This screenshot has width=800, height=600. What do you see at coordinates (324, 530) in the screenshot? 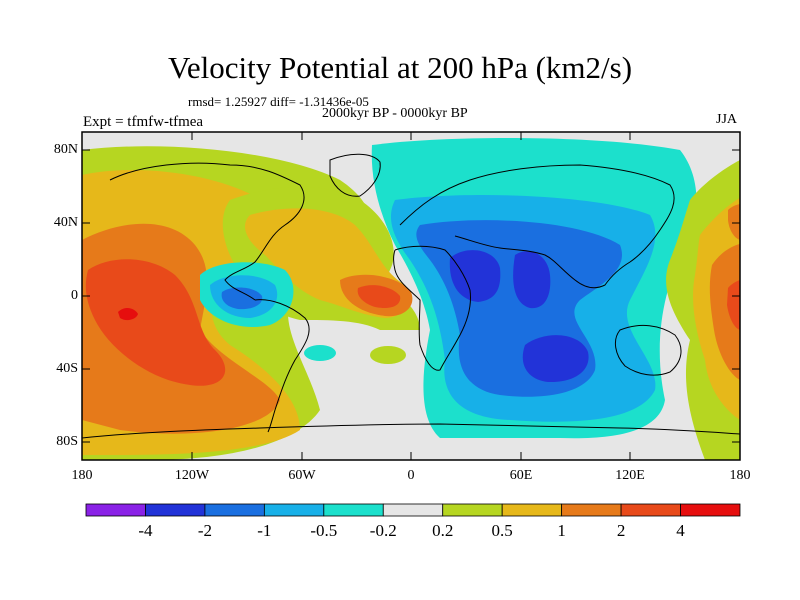
I see `colorbar-label-3: -0.5` at bounding box center [324, 530].